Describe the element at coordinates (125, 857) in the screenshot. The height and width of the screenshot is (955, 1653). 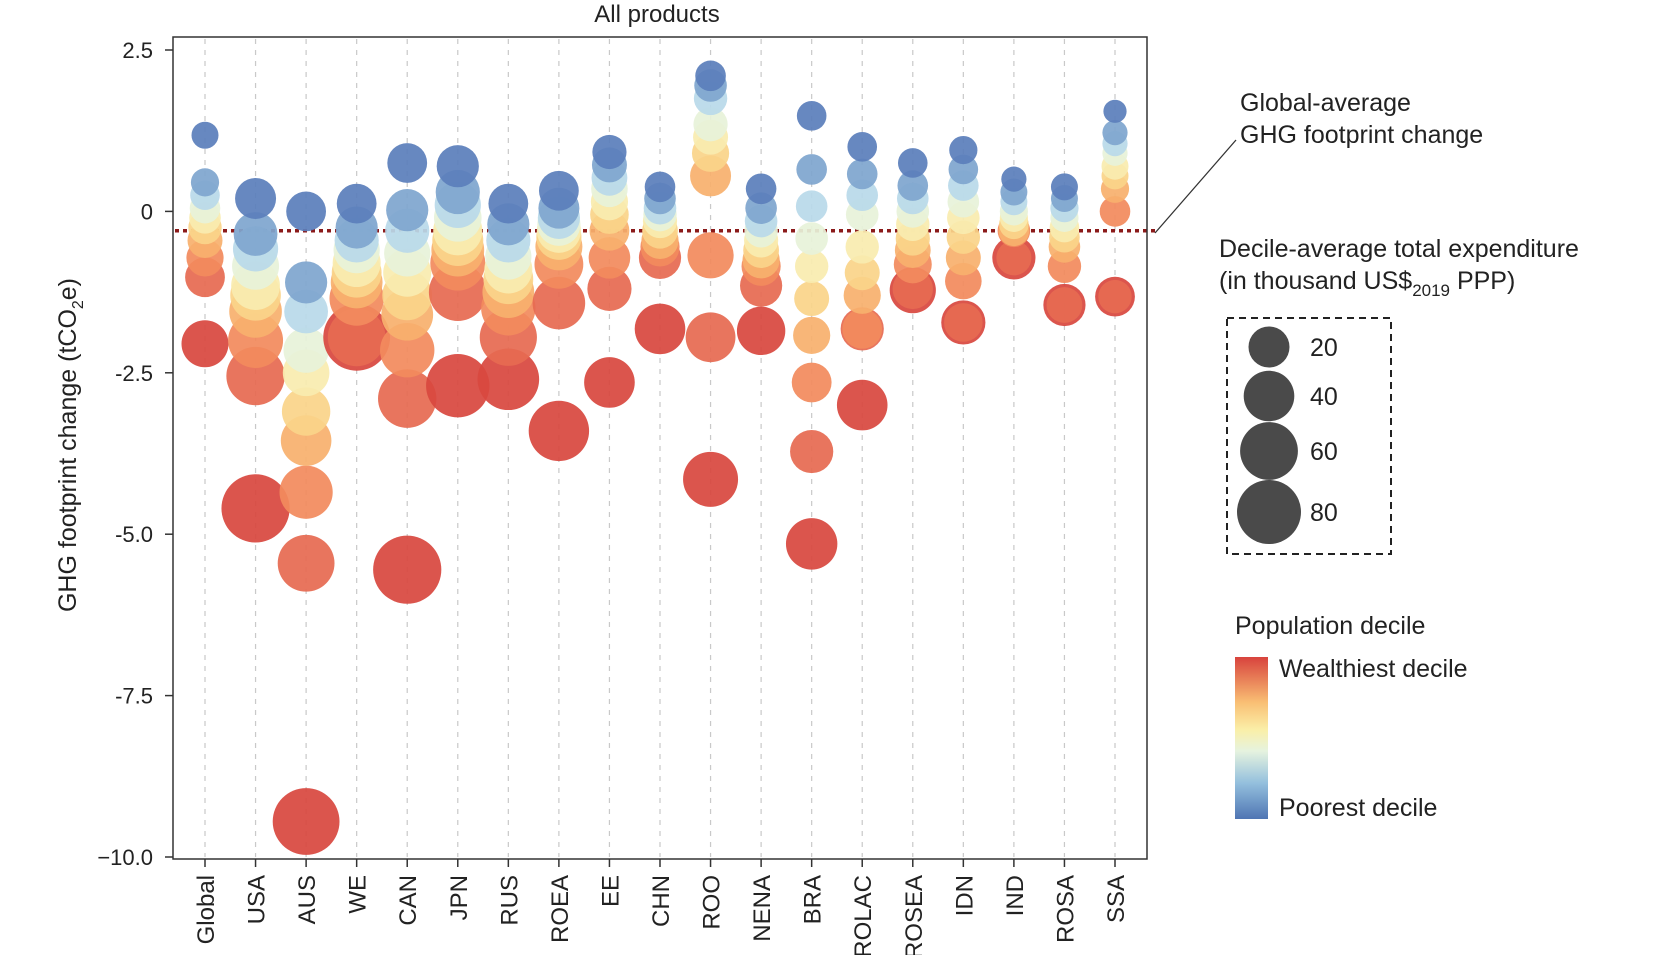
I see `y-tick-label: −10.0` at that location.